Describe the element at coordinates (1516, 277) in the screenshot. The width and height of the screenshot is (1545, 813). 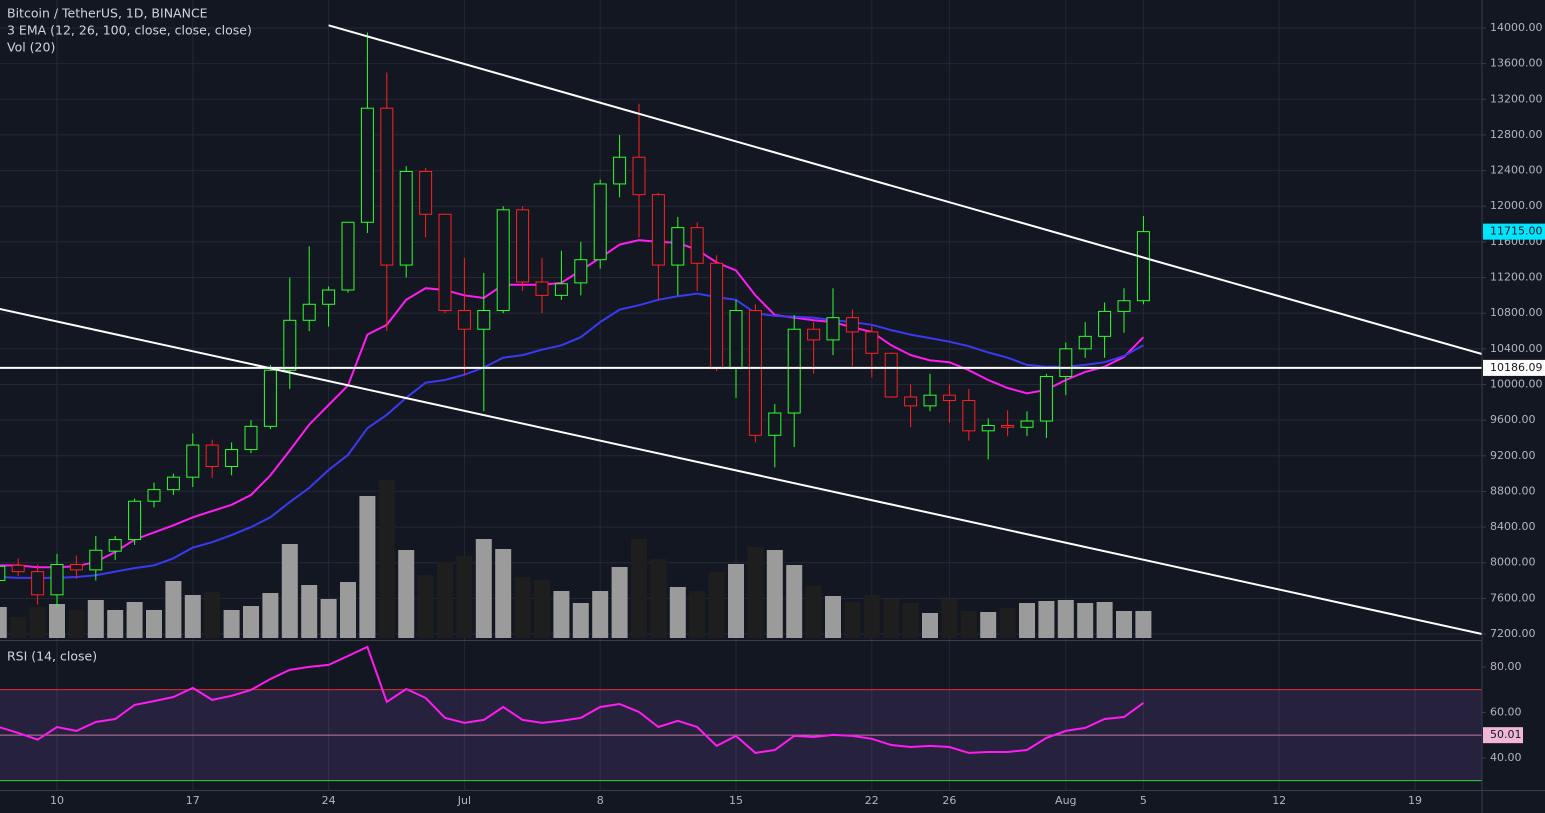
I see `y-tick-label: 11200.00` at that location.